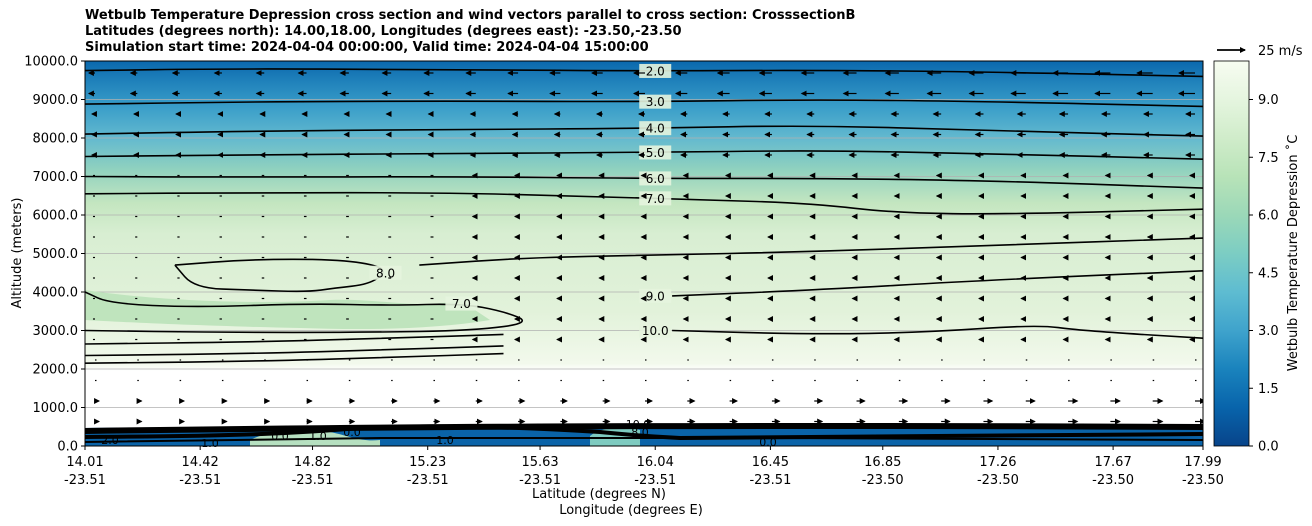 This screenshot has height=526, width=1312. Describe the element at coordinates (56, 293) in the screenshot. I see `y-tick-label: 4000.0` at that location.